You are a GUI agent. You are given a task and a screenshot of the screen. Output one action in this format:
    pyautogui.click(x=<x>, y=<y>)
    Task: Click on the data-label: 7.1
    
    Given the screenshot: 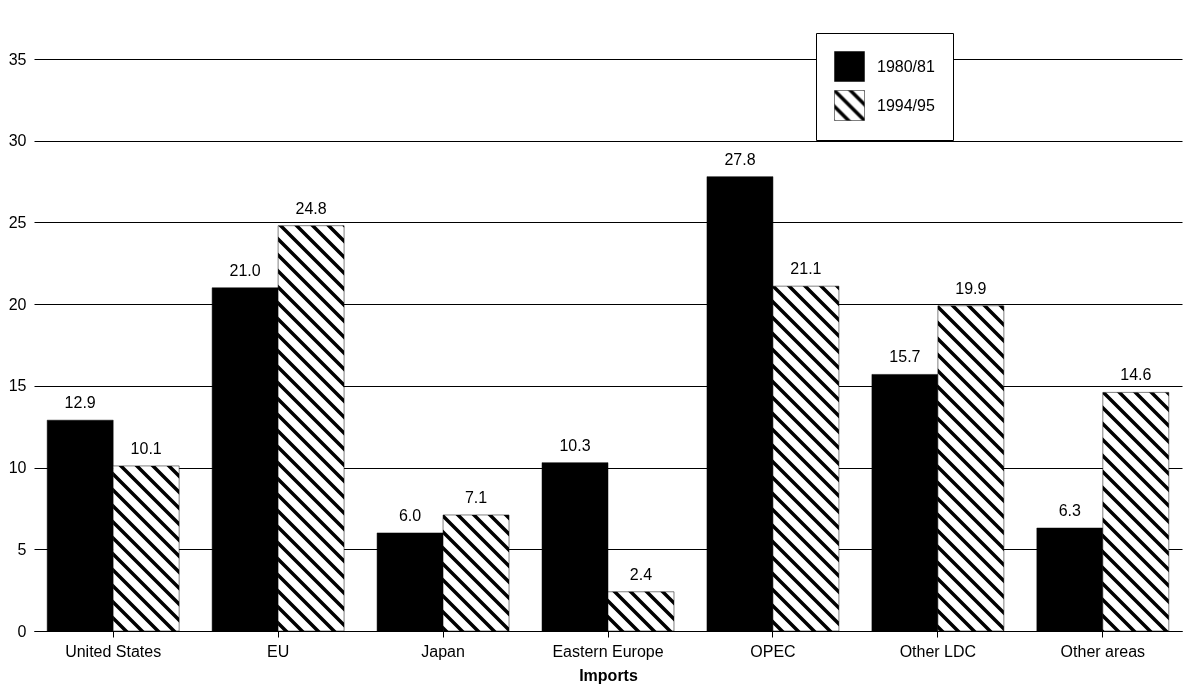 What is the action you would take?
    pyautogui.click(x=476, y=497)
    